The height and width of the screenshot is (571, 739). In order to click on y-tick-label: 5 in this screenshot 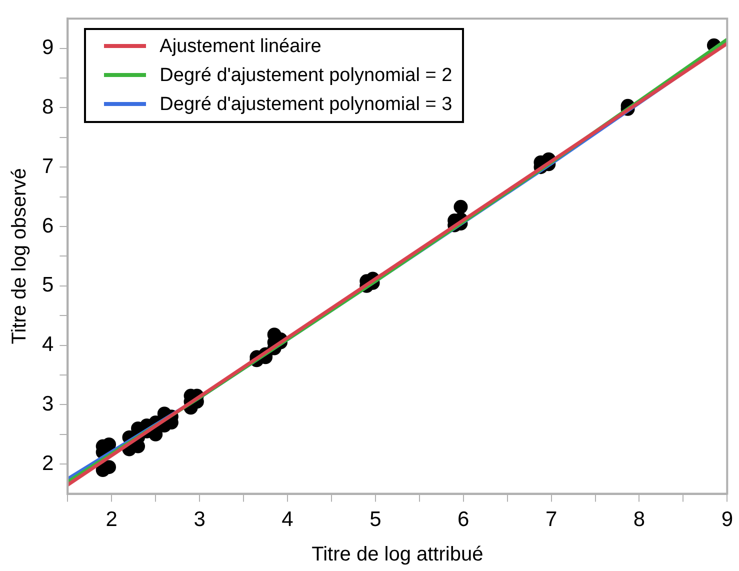, I will do `click(48, 285)`.